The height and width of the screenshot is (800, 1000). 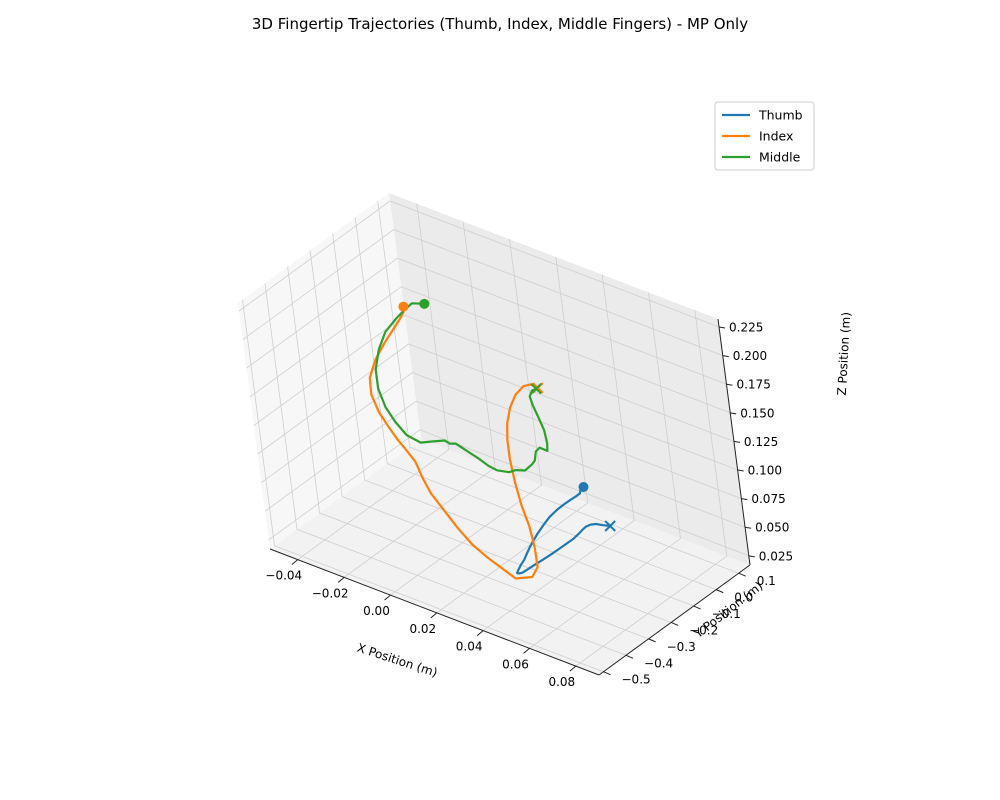 What do you see at coordinates (376, 611) in the screenshot?
I see `x-tick-label: 0.00` at bounding box center [376, 611].